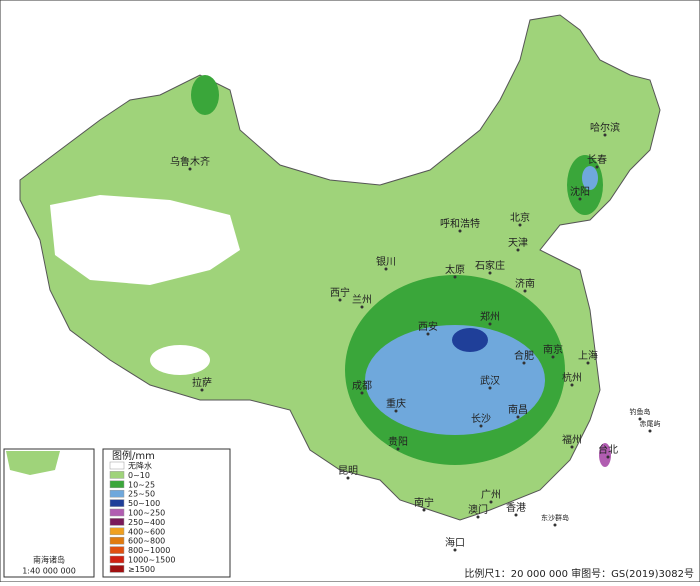 The image size is (700, 586). What do you see at coordinates (553, 349) in the screenshot?
I see `city-label: 南京` at bounding box center [553, 349].